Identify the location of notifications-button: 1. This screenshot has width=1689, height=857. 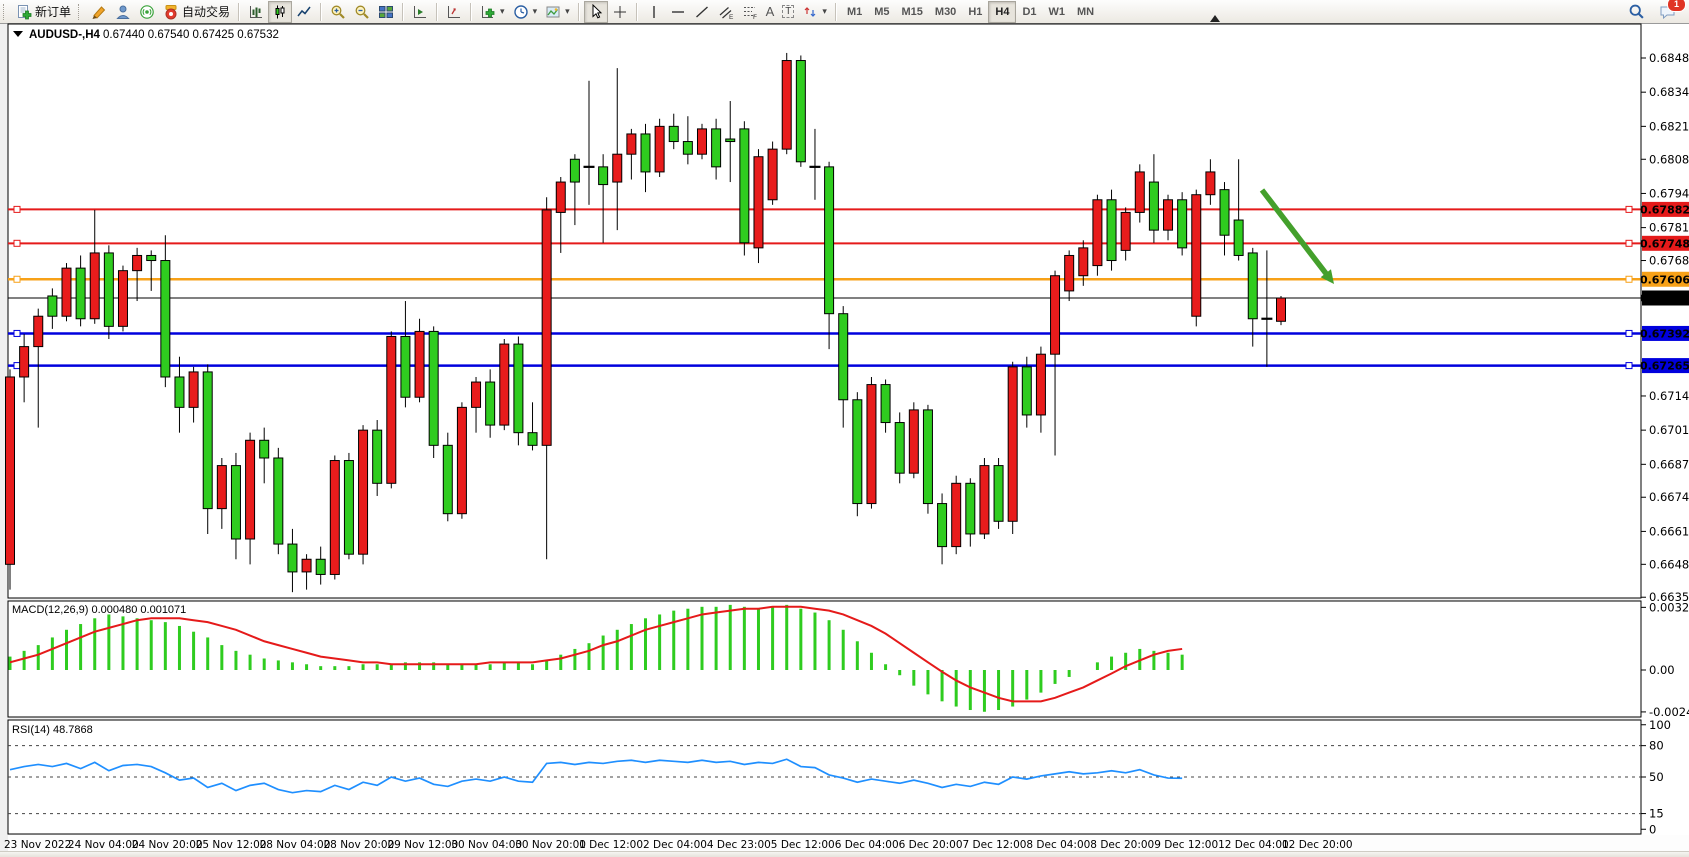
(1670, 11).